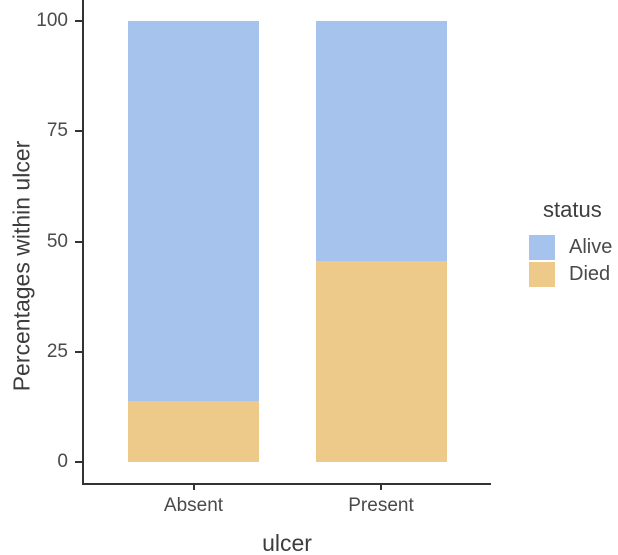  I want to click on x-tick-label-present: Present, so click(381, 505).